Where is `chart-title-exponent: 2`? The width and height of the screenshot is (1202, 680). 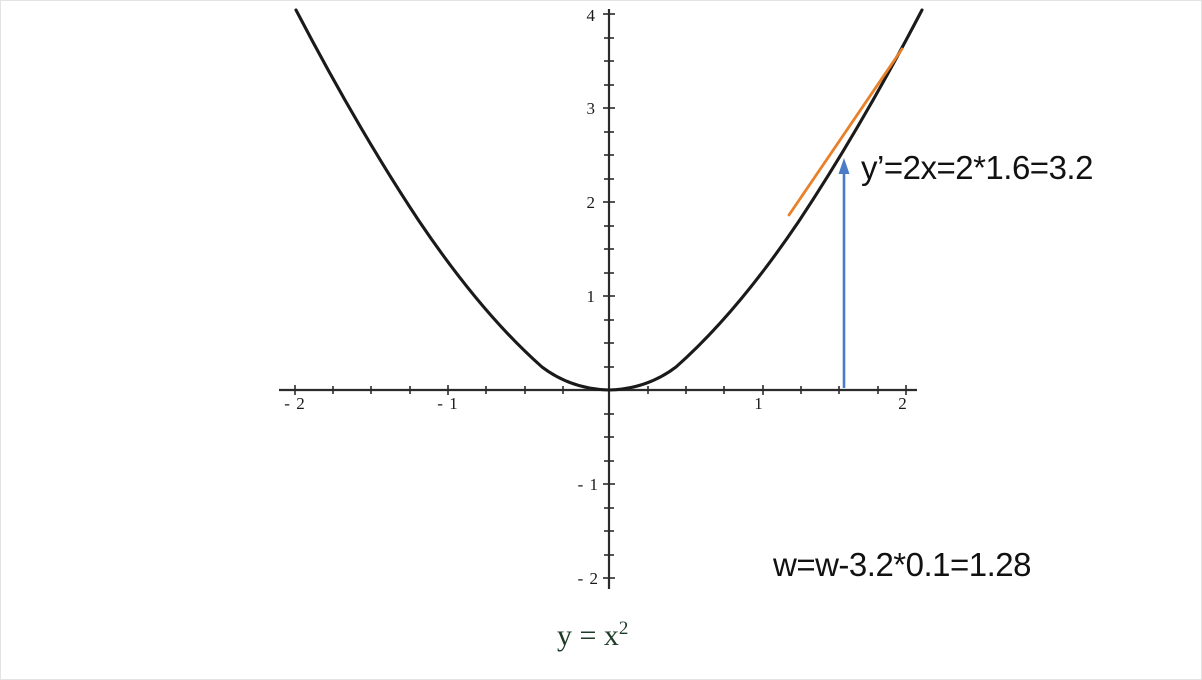 chart-title-exponent: 2 is located at coordinates (623, 628).